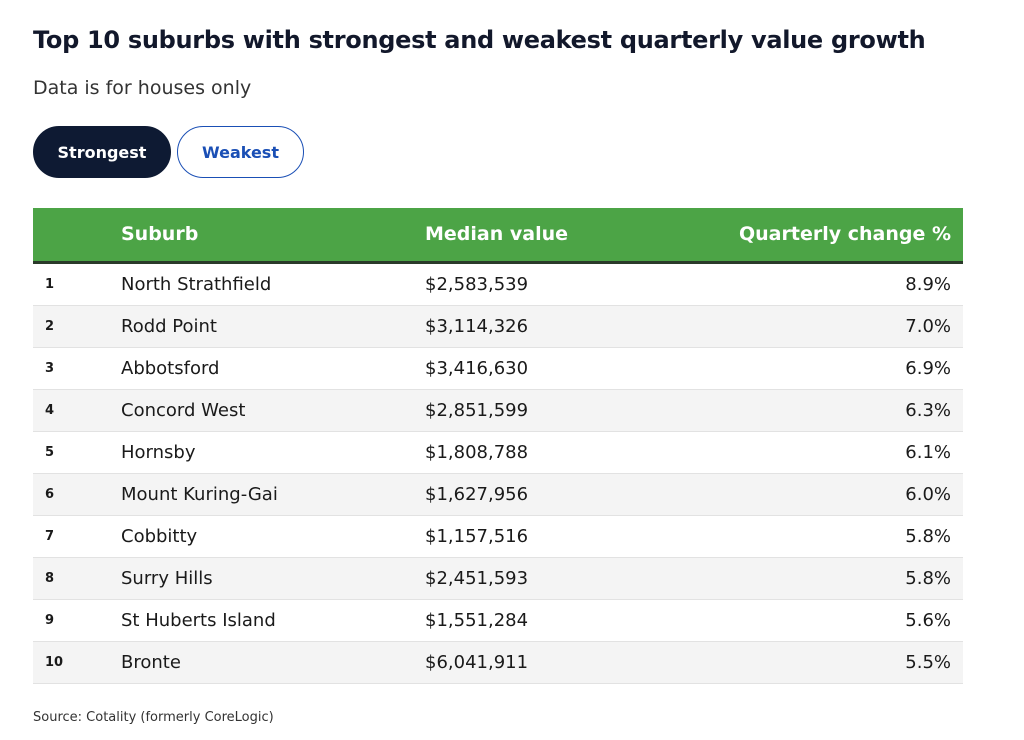 This screenshot has height=740, width=1024. I want to click on suburb: Rodd Point, so click(273, 326).